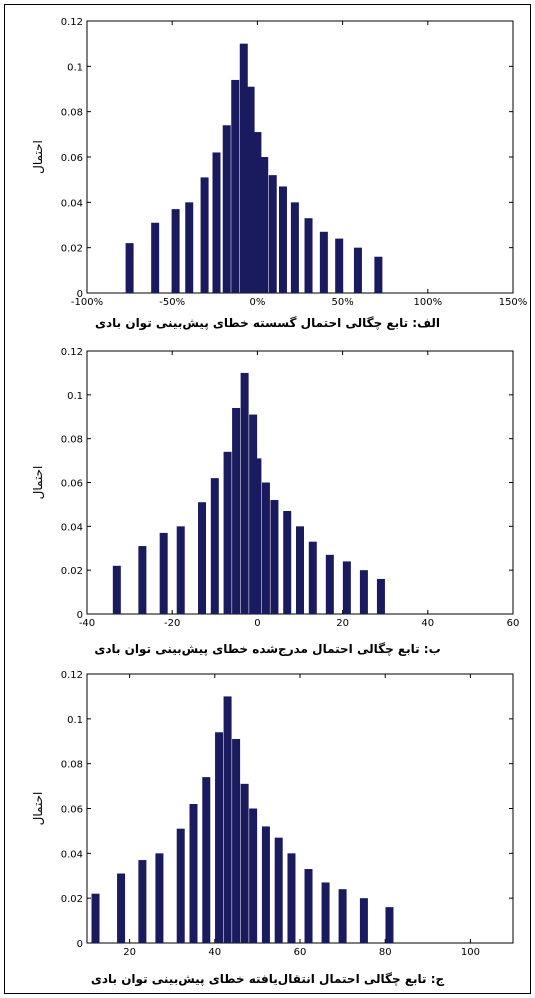 This screenshot has height=998, width=535. I want to click on x-tick-label: 100%, so click(428, 302).